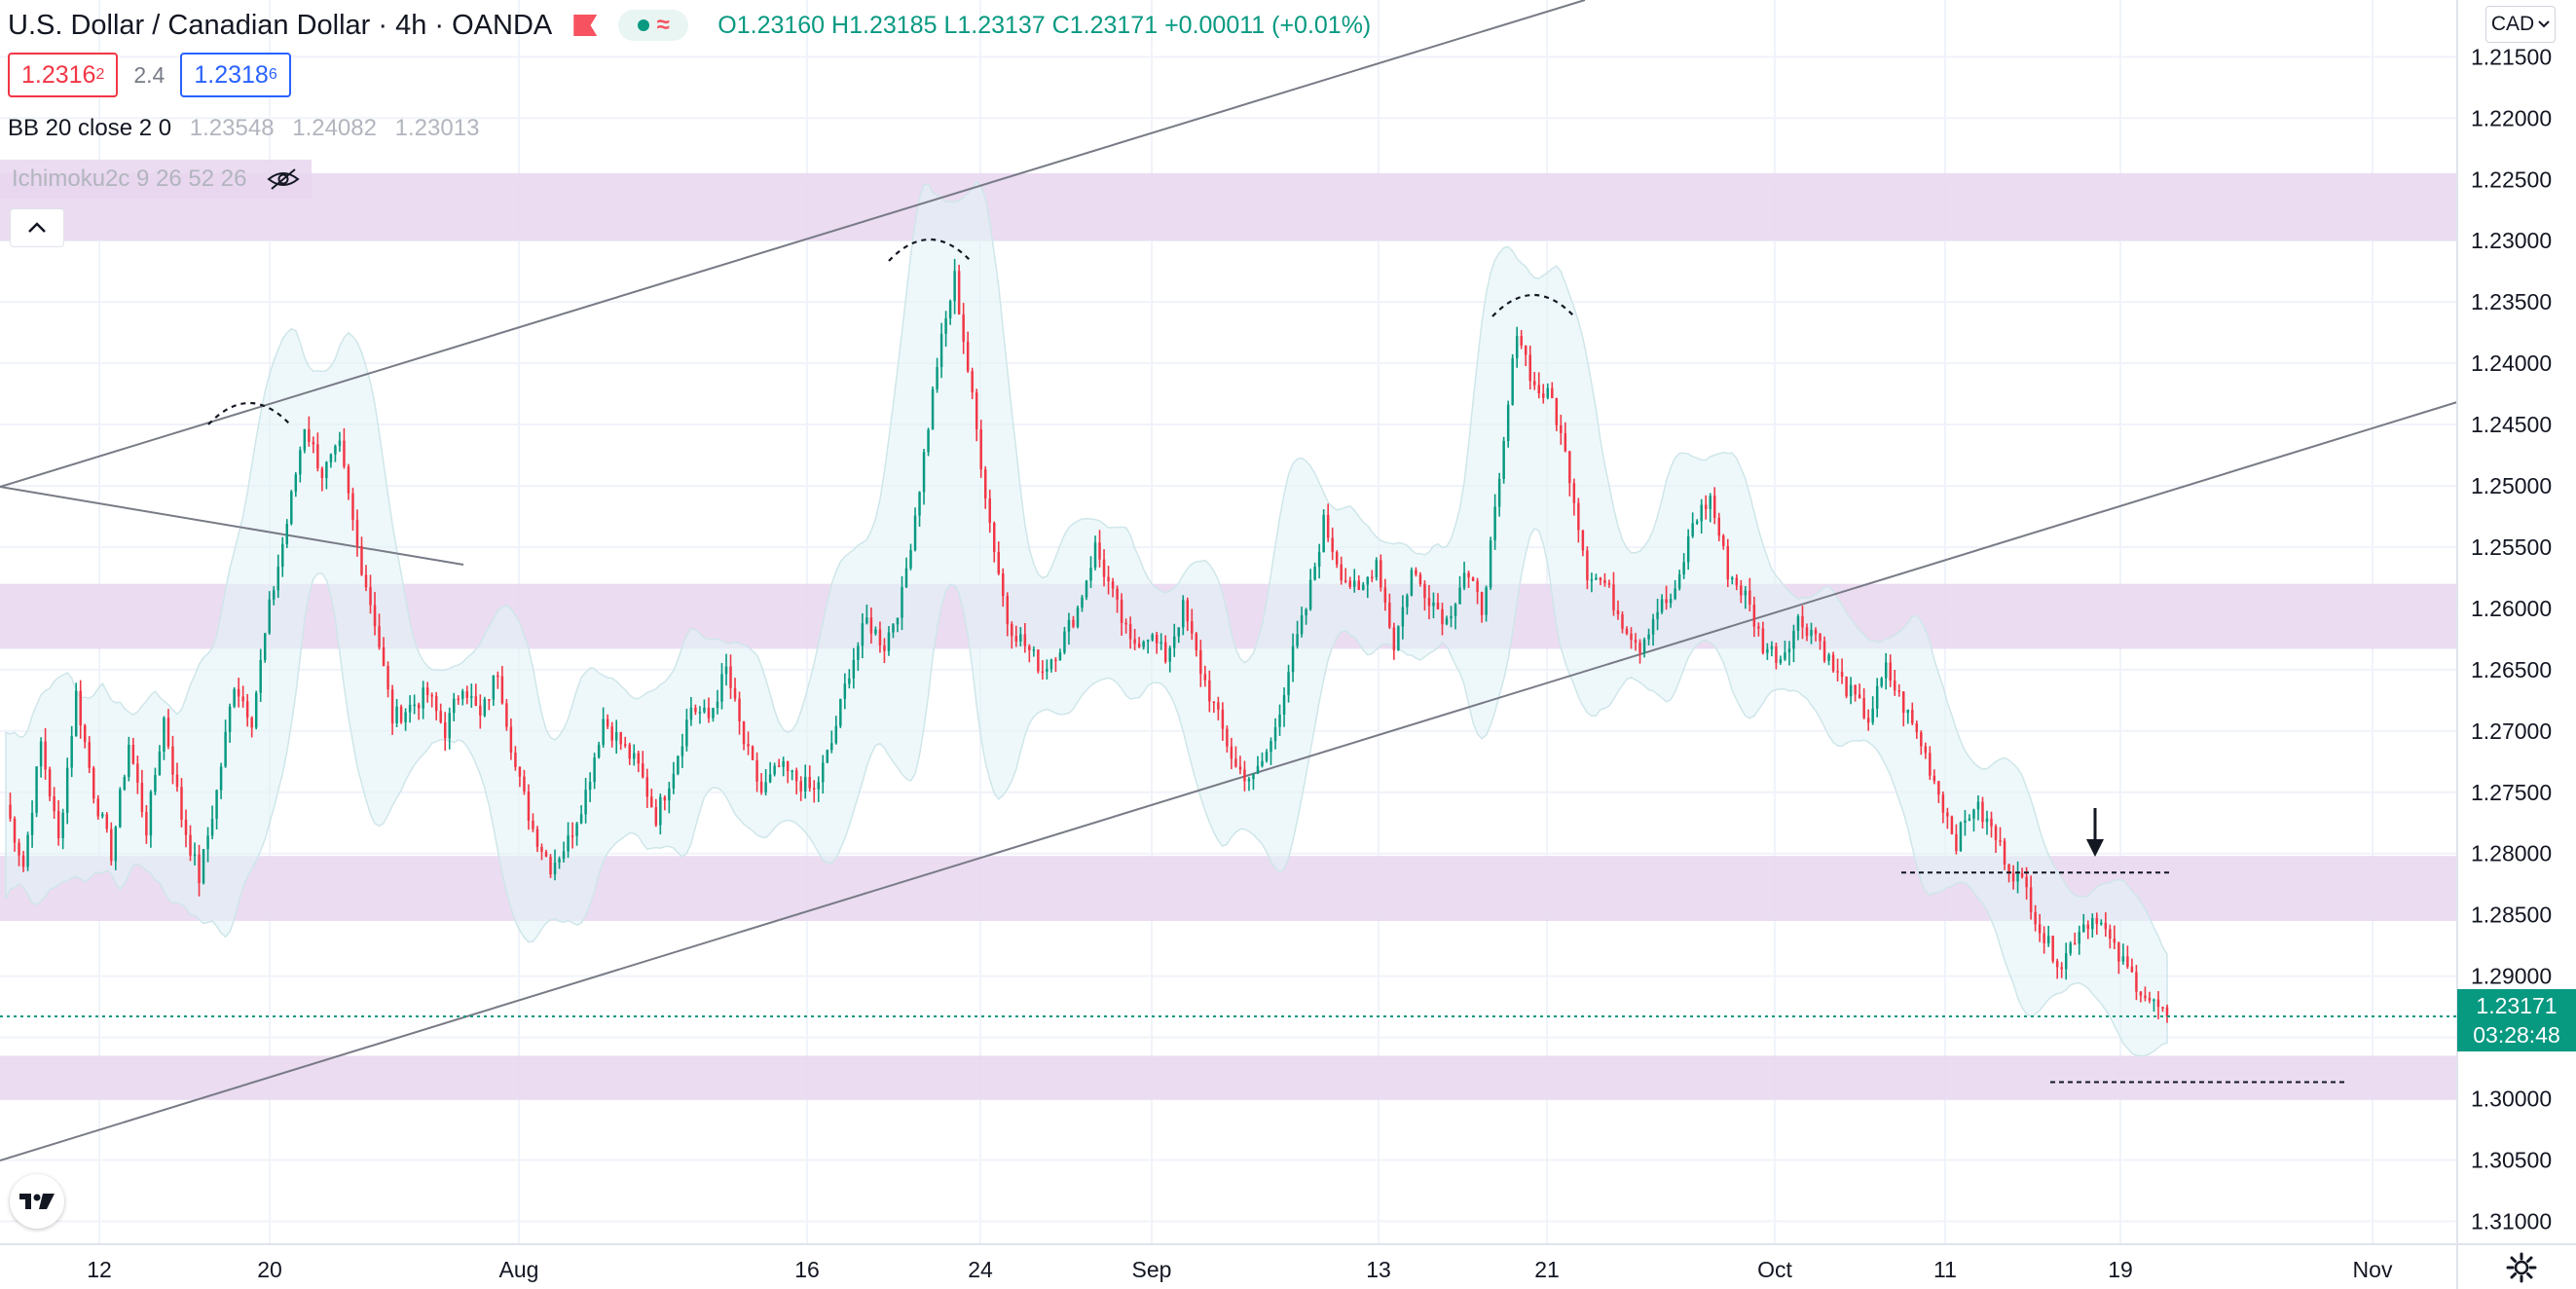 Image resolution: width=2576 pixels, height=1289 pixels. Describe the element at coordinates (37, 228) in the screenshot. I see `collapse-legend-button` at that location.